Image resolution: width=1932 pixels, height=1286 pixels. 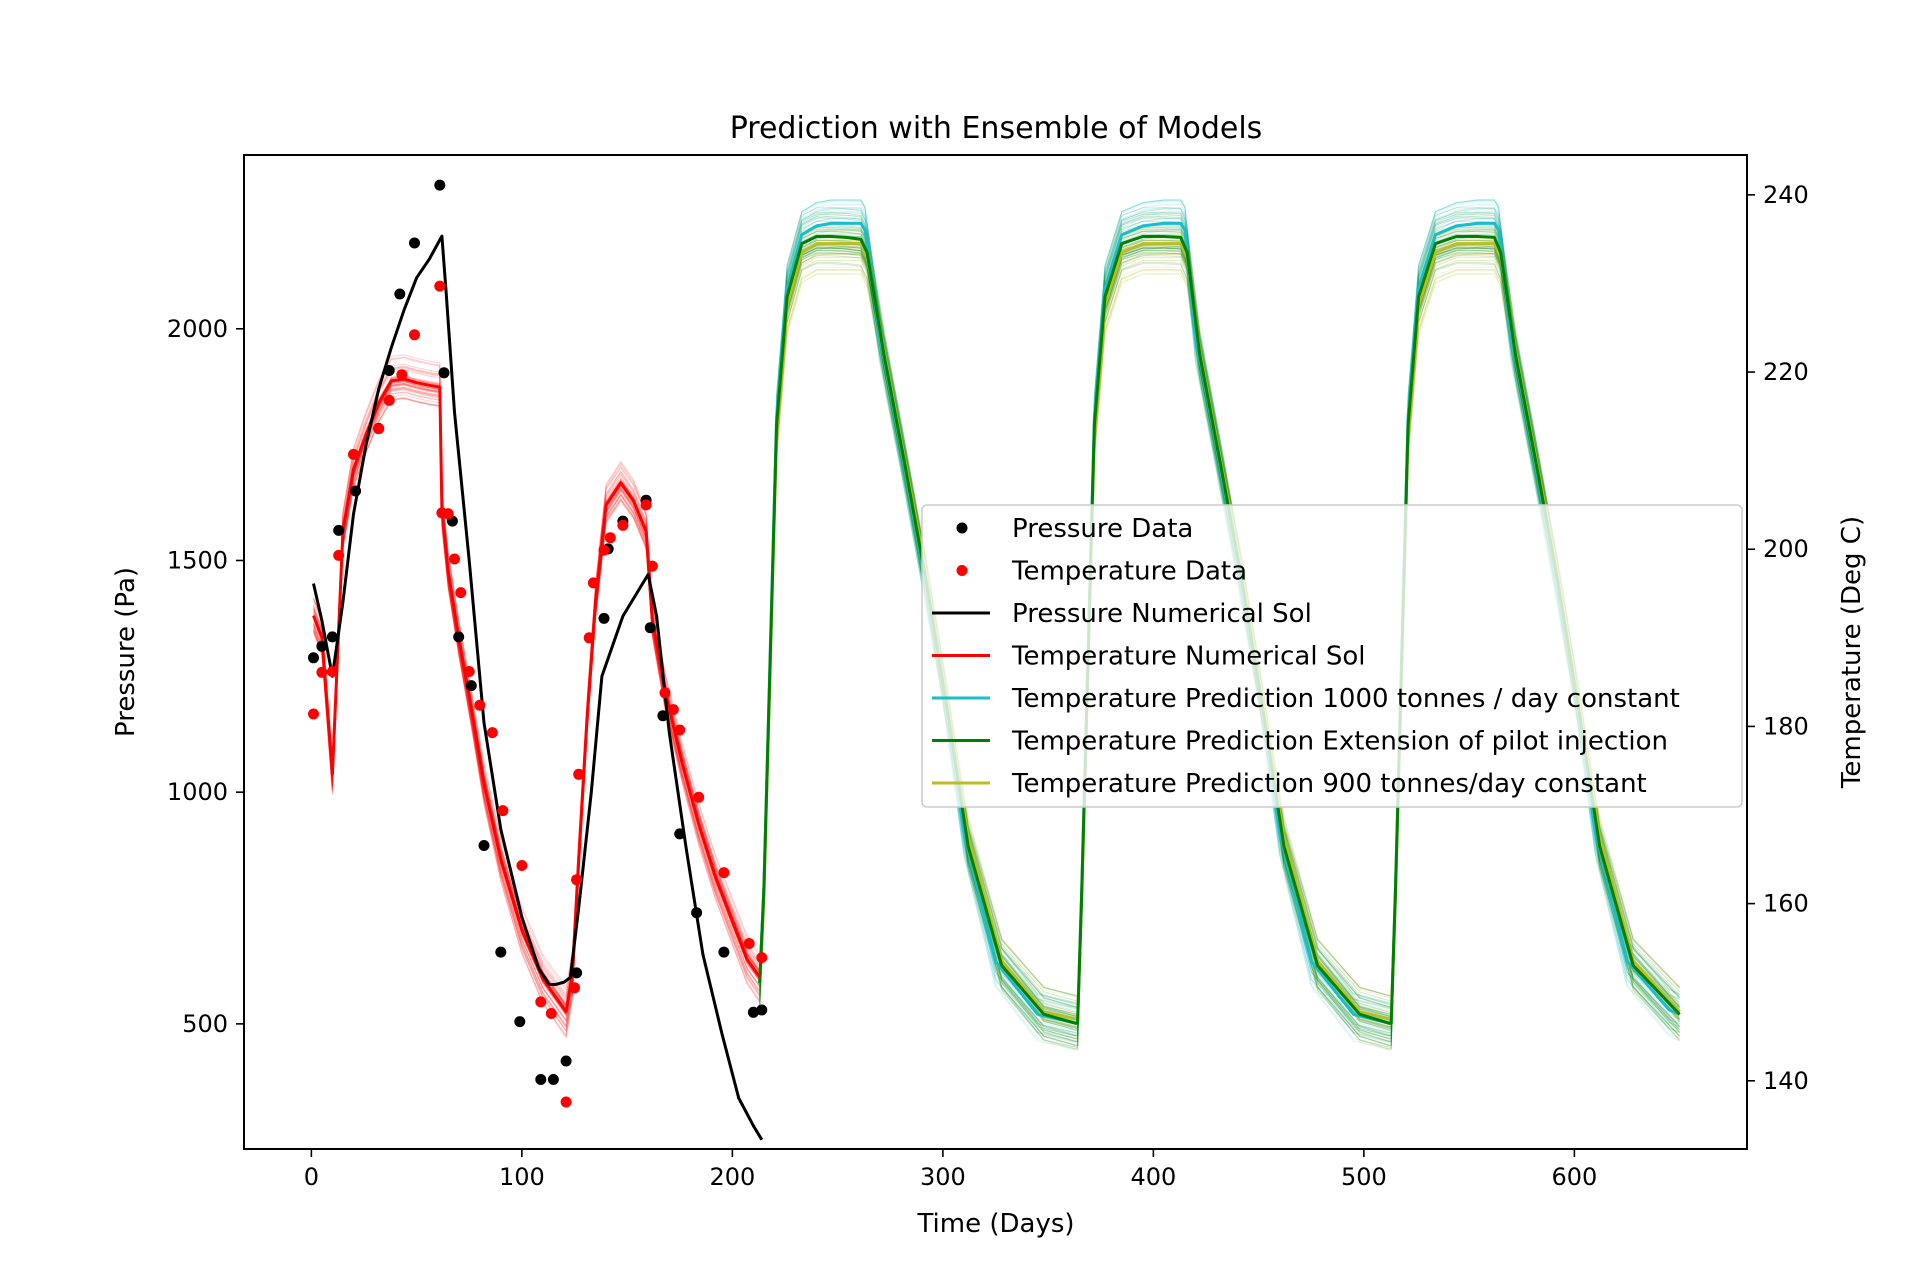 What do you see at coordinates (1786, 904) in the screenshot?
I see `y-right-tick-label: 160` at bounding box center [1786, 904].